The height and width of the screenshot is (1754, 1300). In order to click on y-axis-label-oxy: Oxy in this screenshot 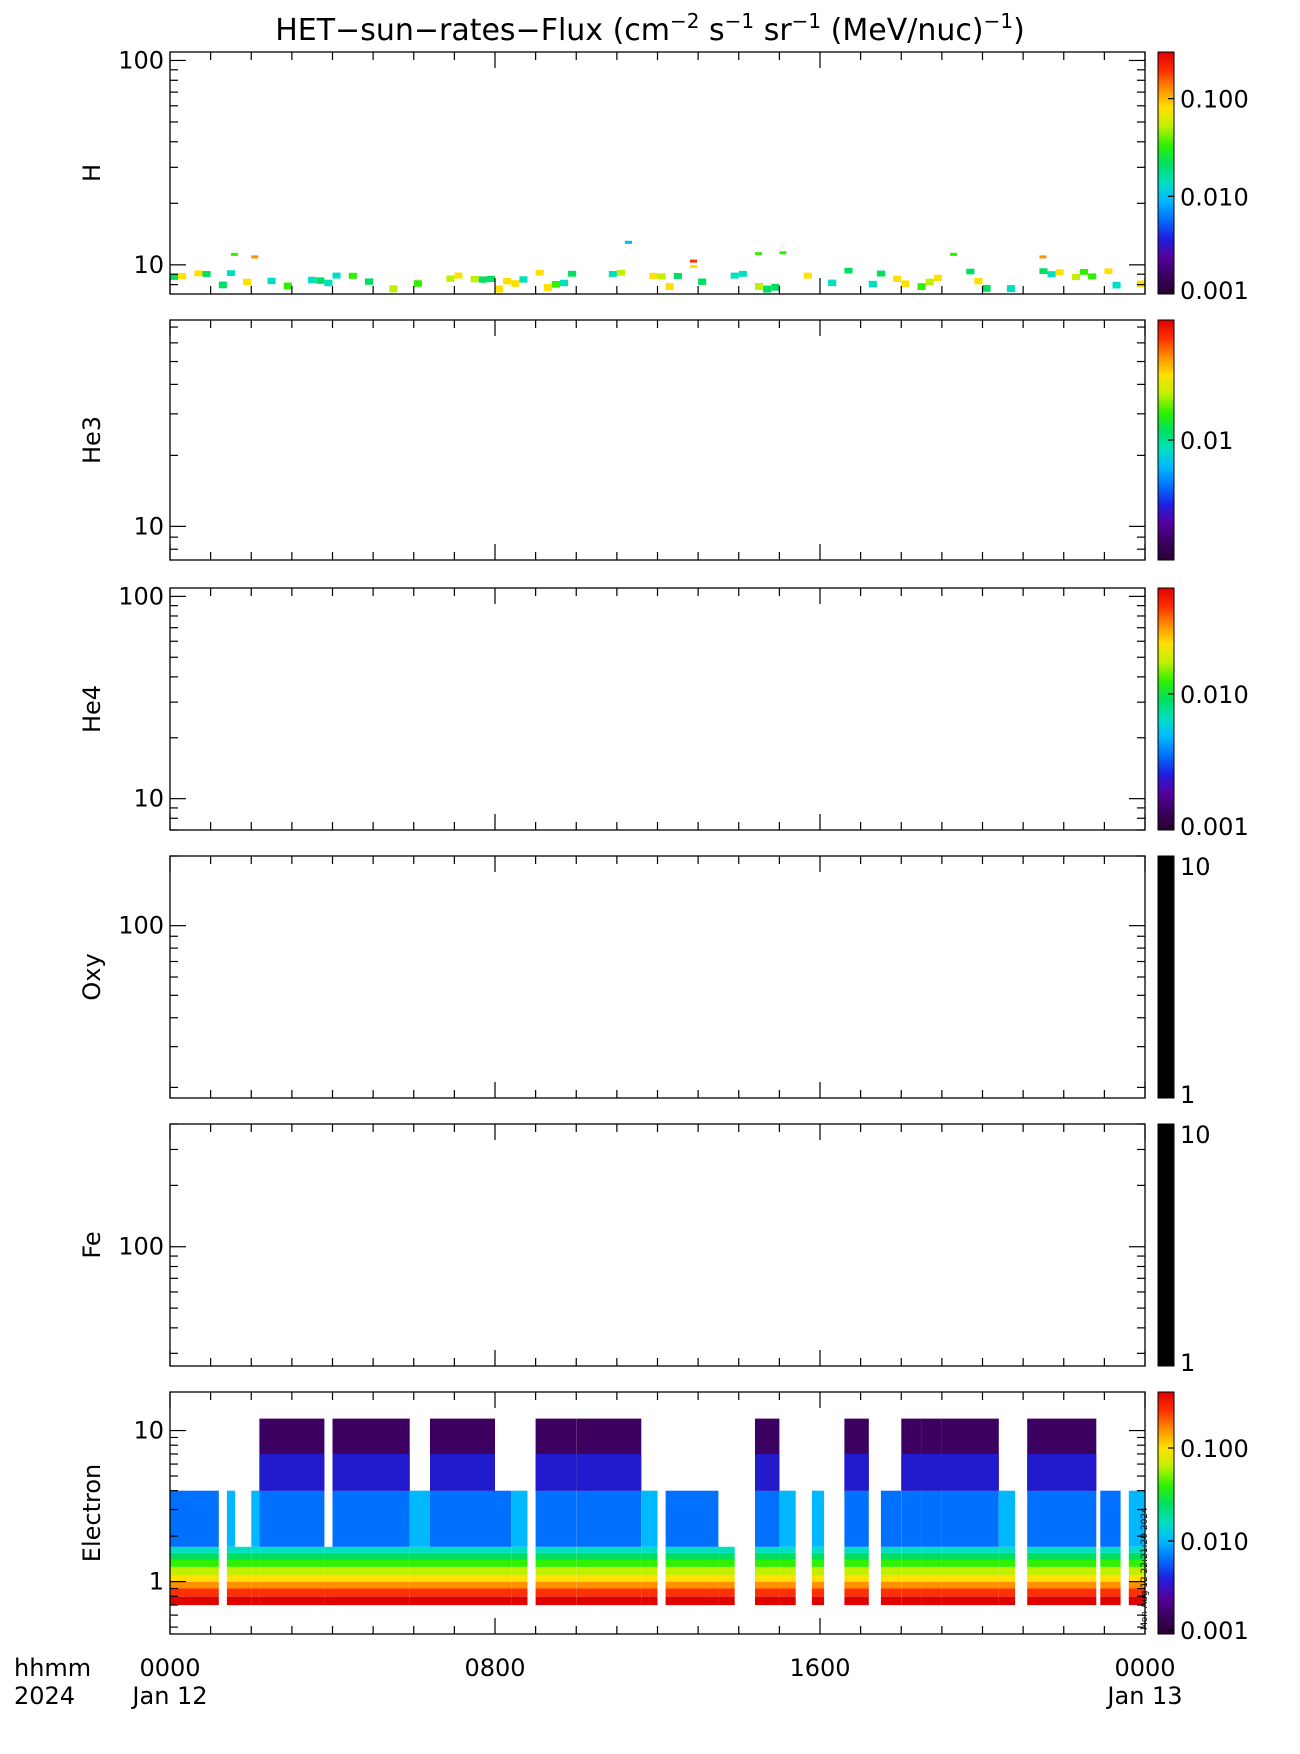, I will do `click(92, 976)`.